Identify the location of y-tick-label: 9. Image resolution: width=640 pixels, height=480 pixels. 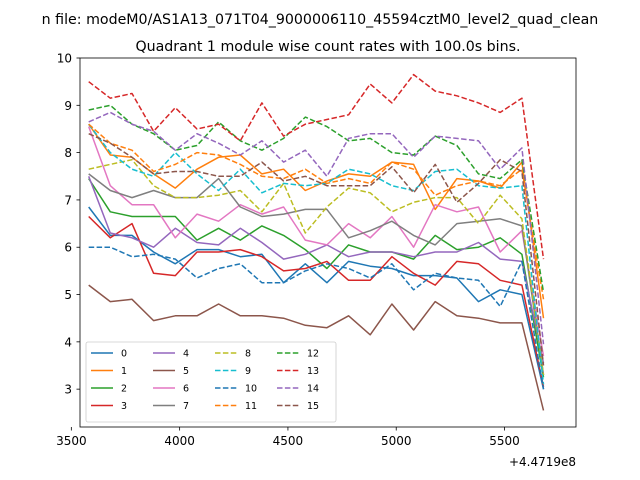
(68, 106).